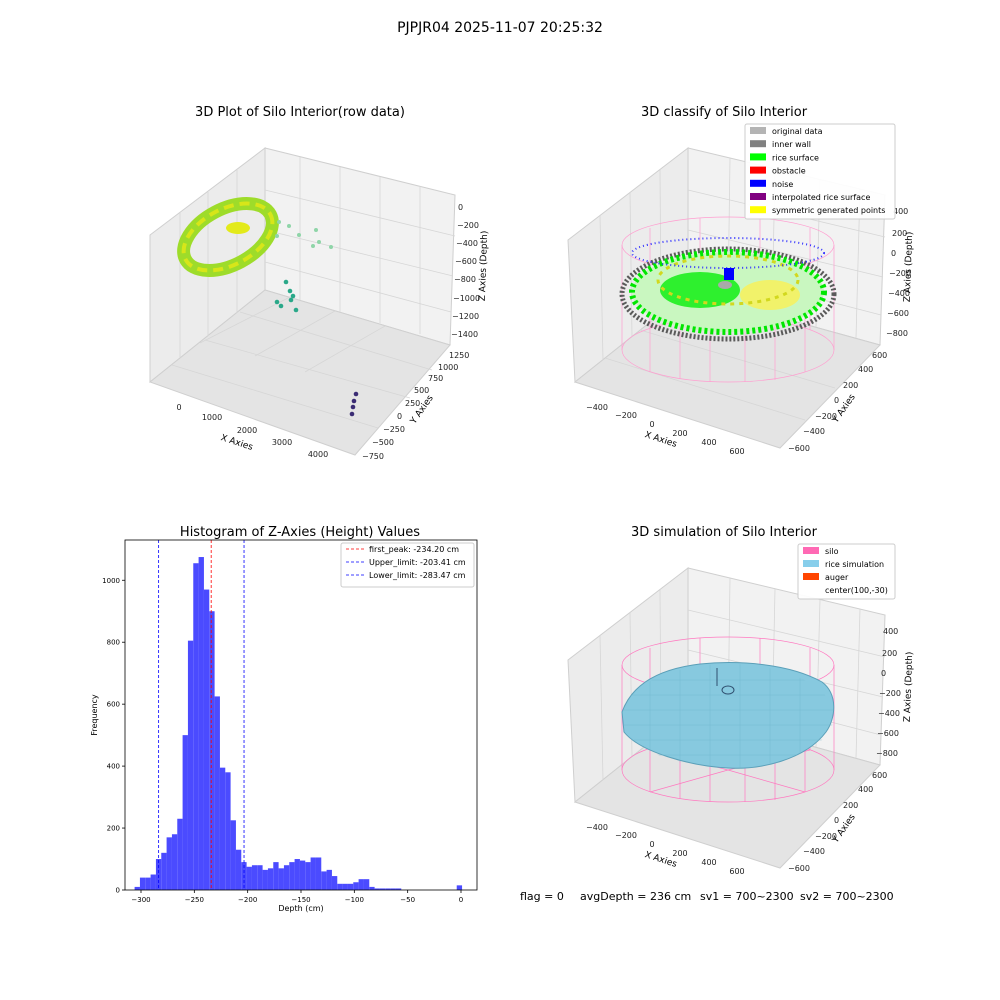  I want to click on simulation-y-ticks: −600 −400 −200 0 200 400 600, so click(837, 822).